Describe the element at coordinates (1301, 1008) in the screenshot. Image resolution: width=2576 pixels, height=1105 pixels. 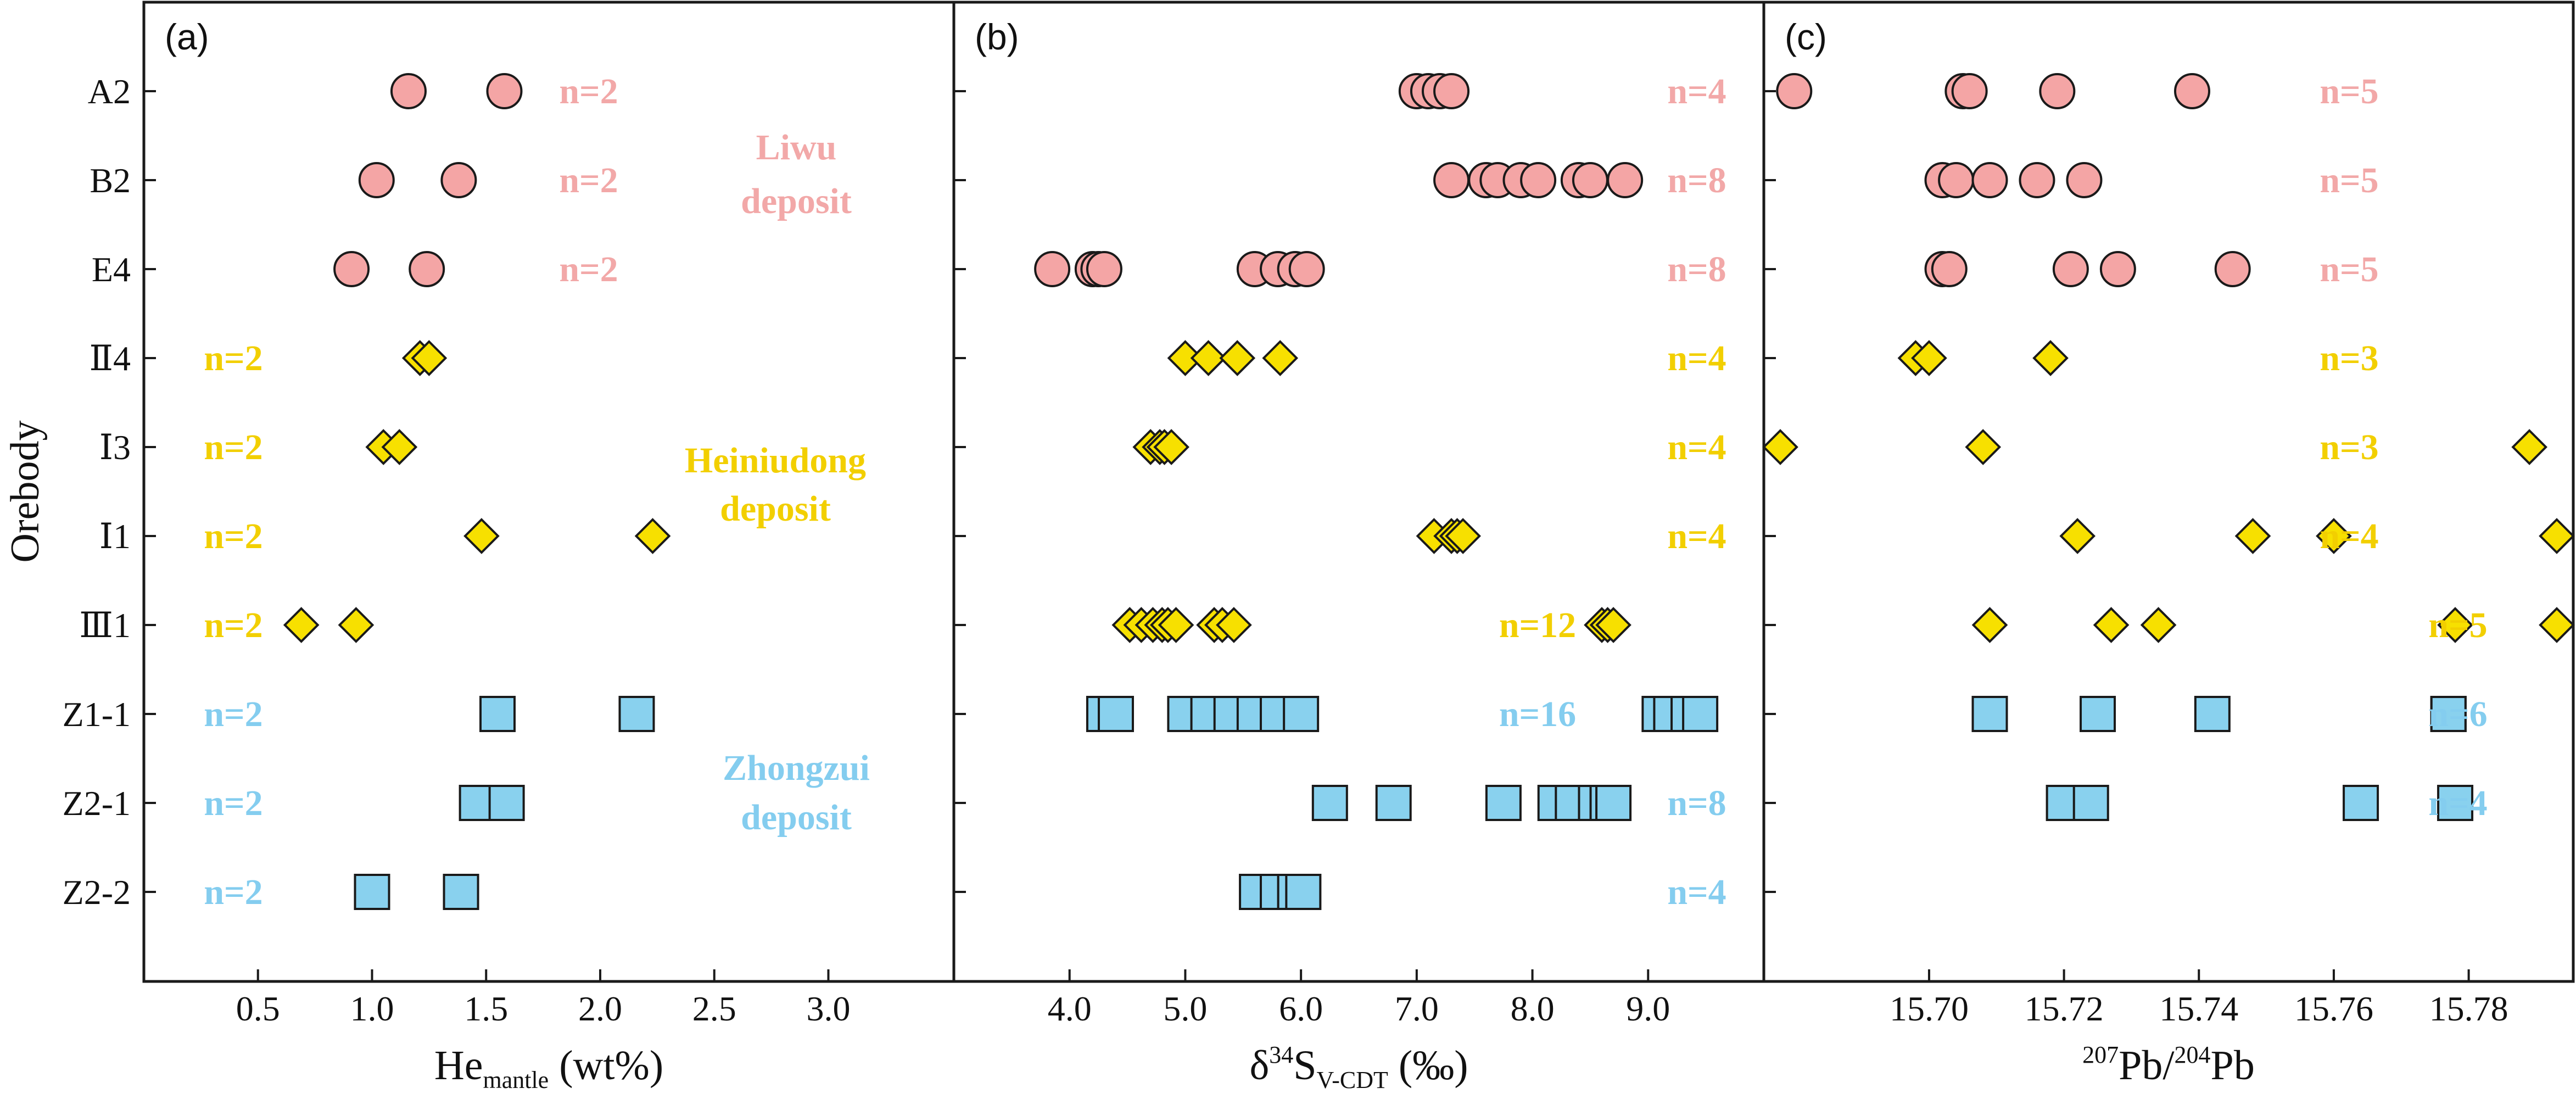
I see `x-tick-label: 6.0` at that location.